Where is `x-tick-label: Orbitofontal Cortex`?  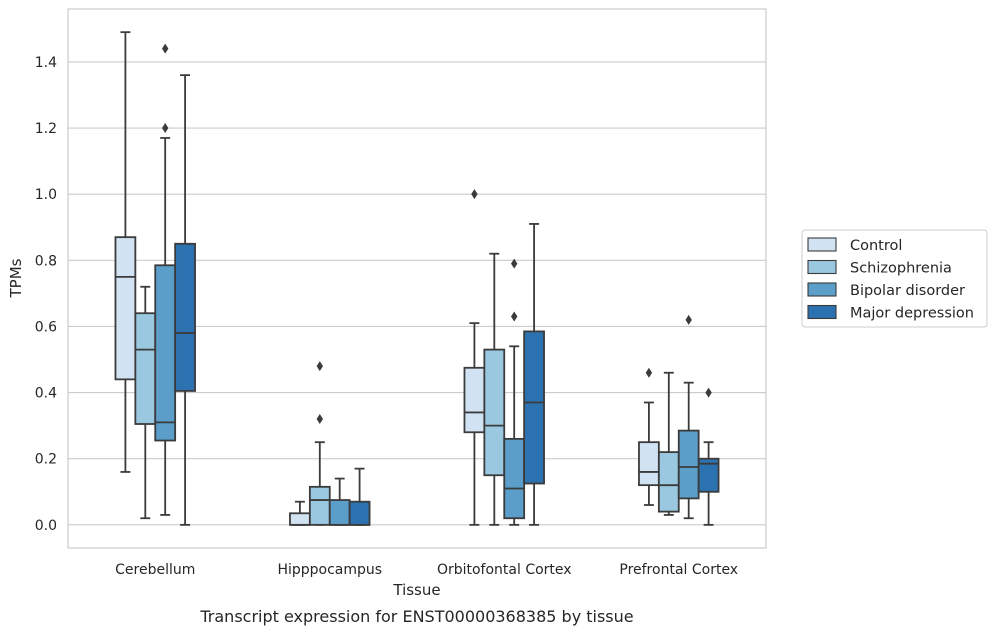 x-tick-label: Orbitofontal Cortex is located at coordinates (504, 570).